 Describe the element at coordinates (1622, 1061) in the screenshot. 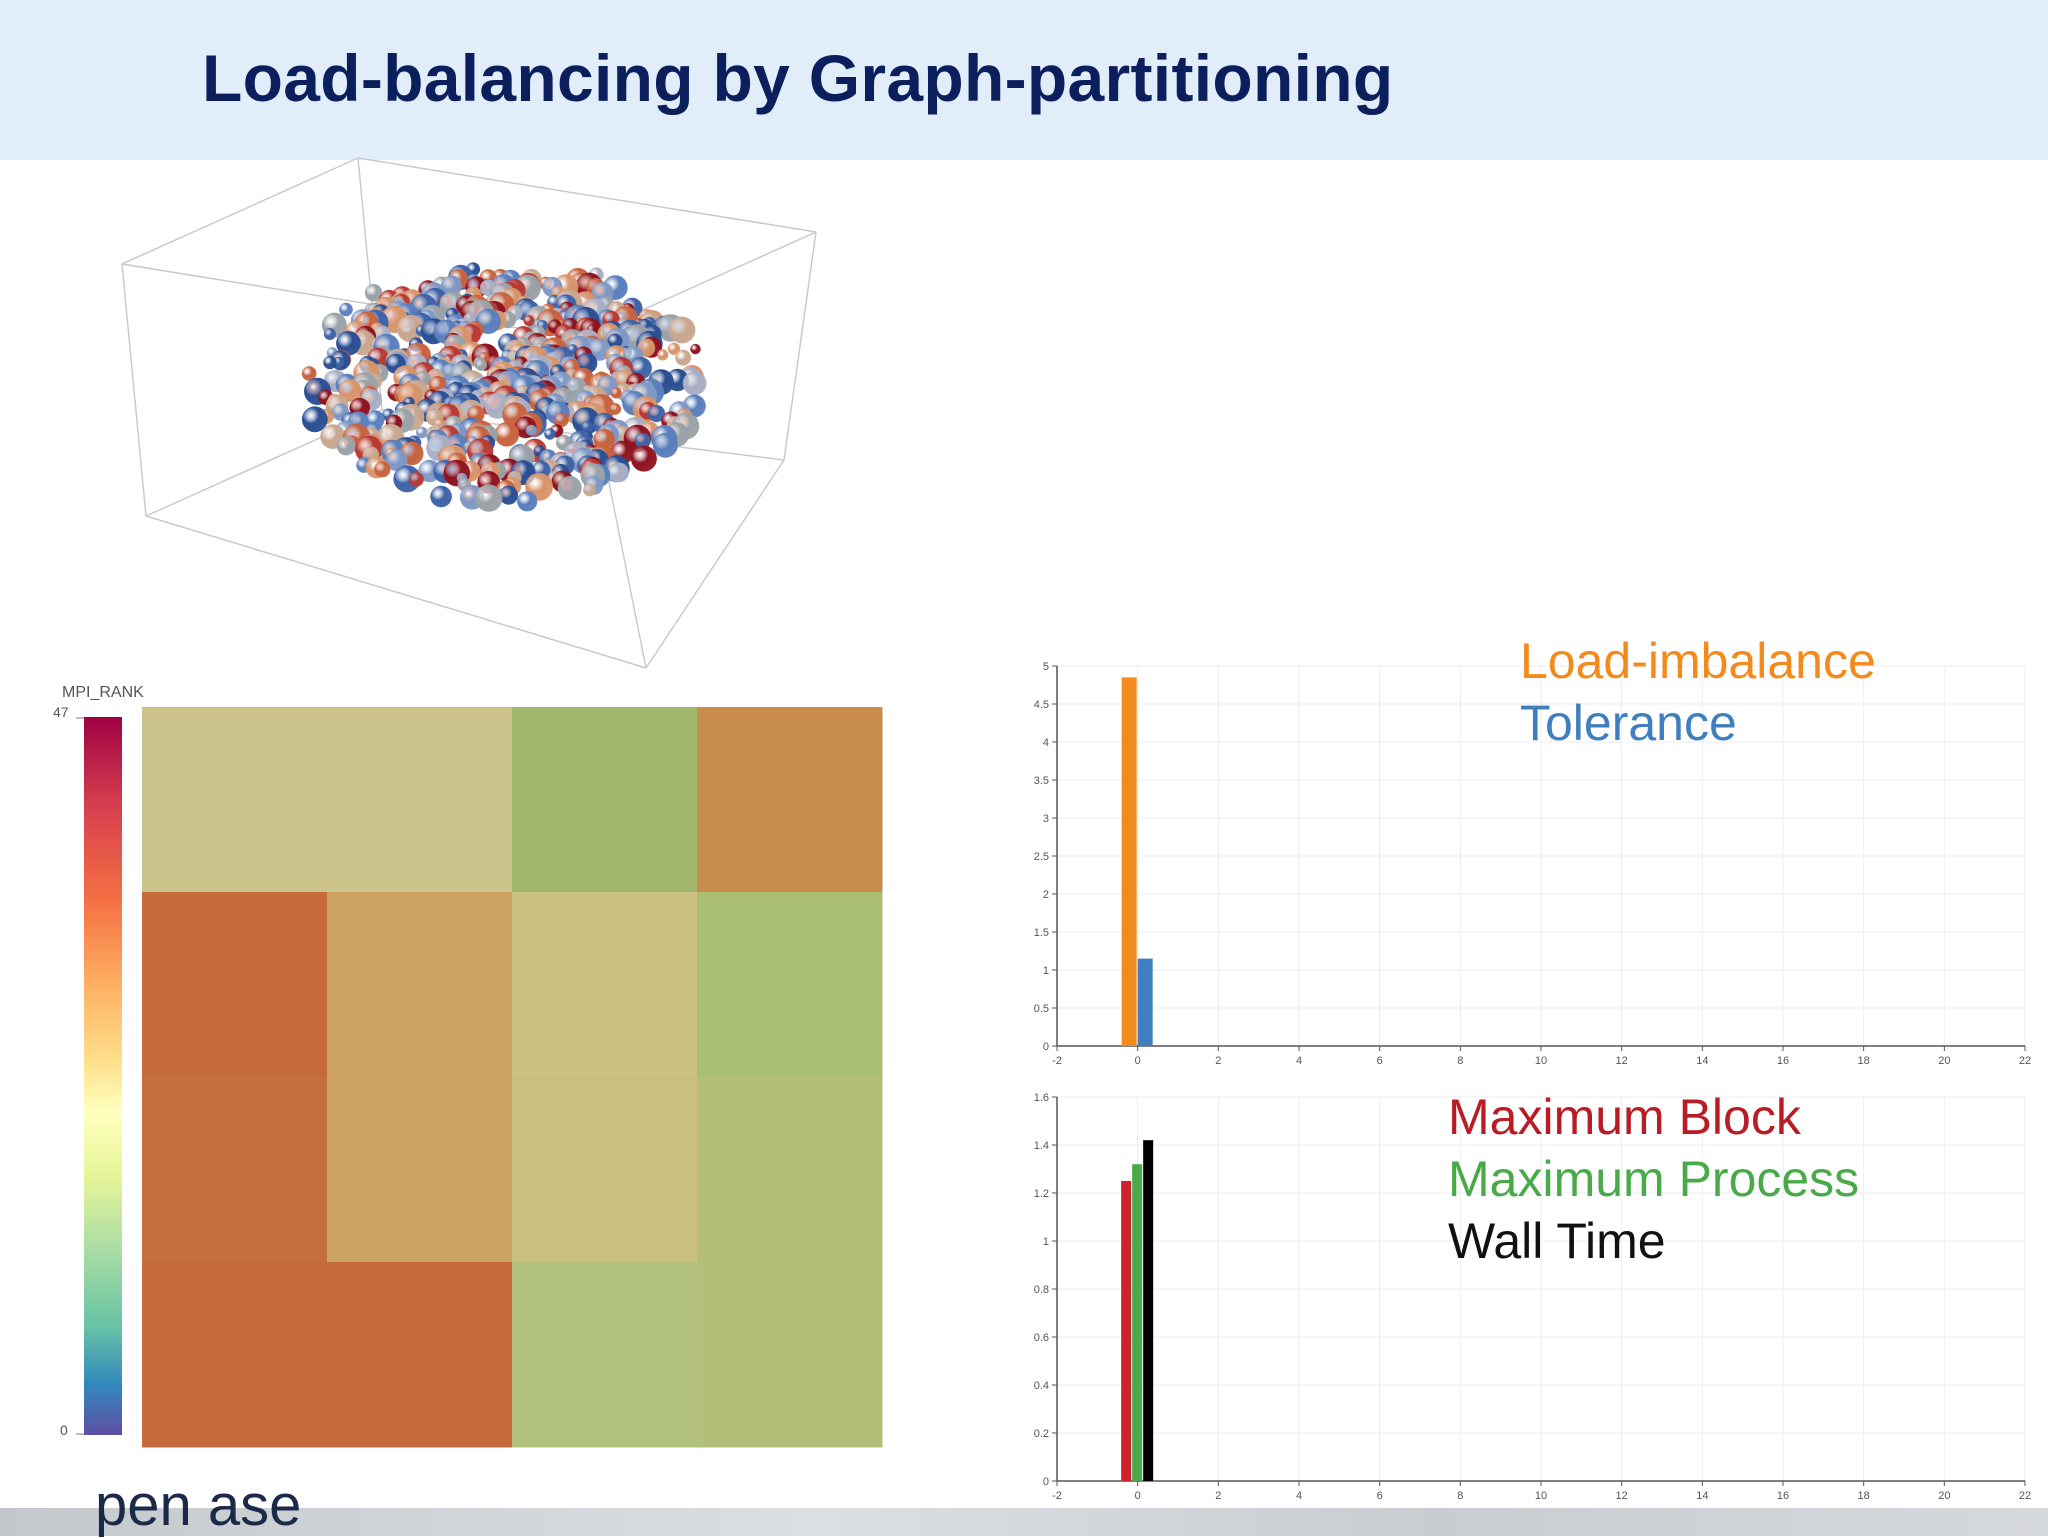

I see `x-tick-label: 12` at that location.